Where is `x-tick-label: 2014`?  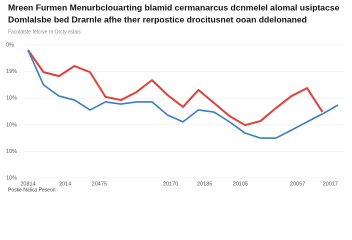 x-tick-label: 2014 is located at coordinates (65, 184).